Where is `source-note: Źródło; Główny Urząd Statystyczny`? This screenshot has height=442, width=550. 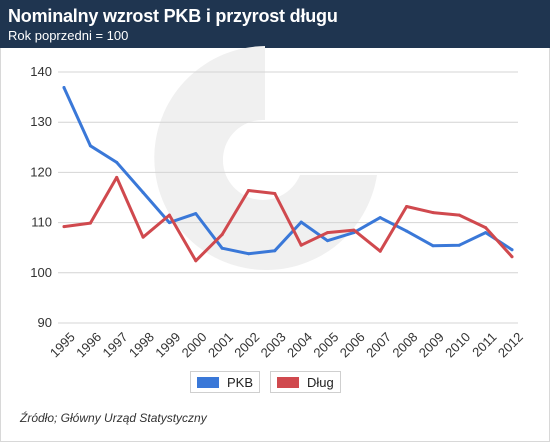
source-note: Źródło; Główny Urząd Statystyczny is located at coordinates (113, 418).